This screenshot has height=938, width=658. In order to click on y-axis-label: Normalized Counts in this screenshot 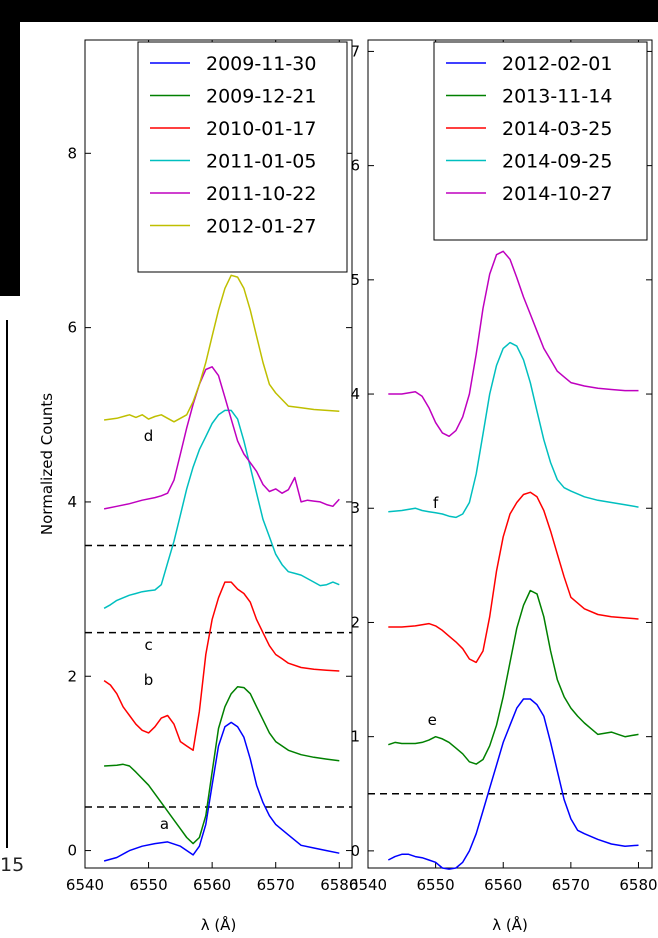, I will do `click(47, 464)`.